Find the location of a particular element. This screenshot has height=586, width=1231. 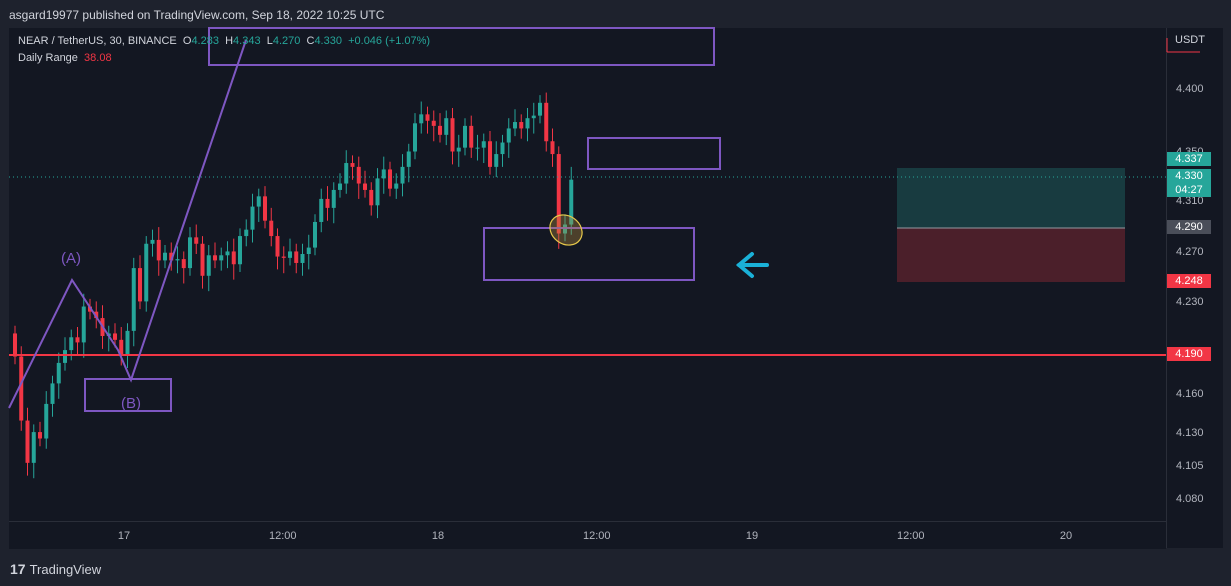

highlight-ellipse is located at coordinates (566, 230).